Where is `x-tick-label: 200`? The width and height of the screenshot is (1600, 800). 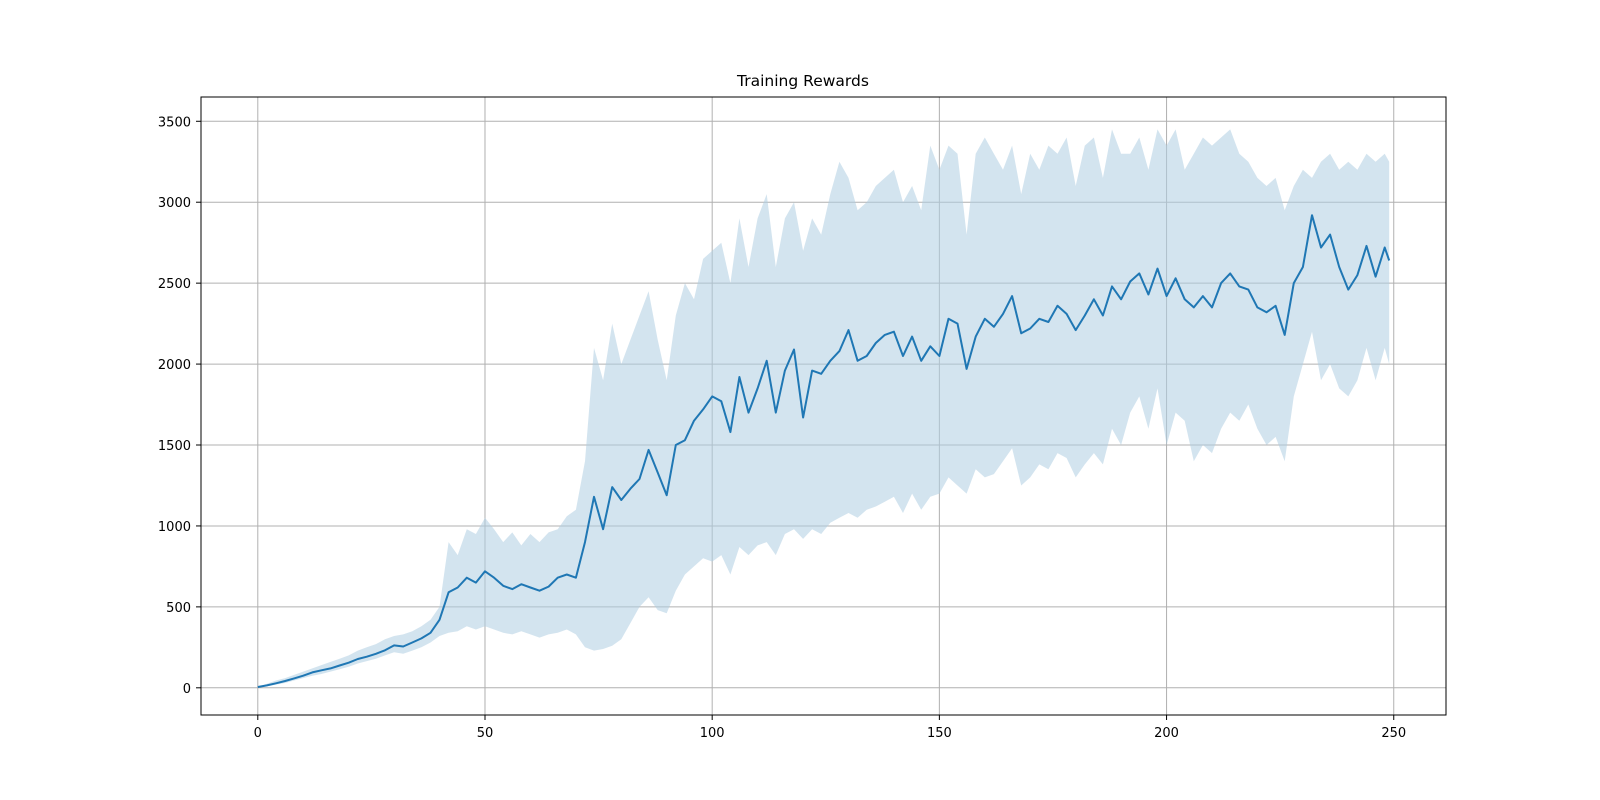
x-tick-label: 200 is located at coordinates (1166, 733).